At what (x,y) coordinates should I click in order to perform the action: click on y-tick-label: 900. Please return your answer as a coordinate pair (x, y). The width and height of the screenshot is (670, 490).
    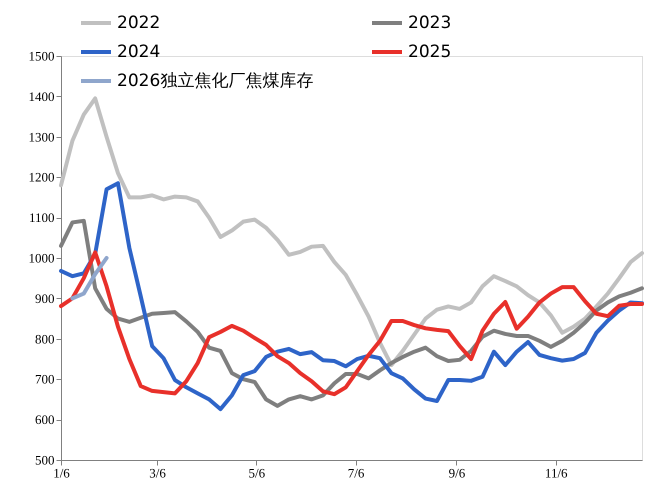
    Looking at the image, I should click on (44, 298).